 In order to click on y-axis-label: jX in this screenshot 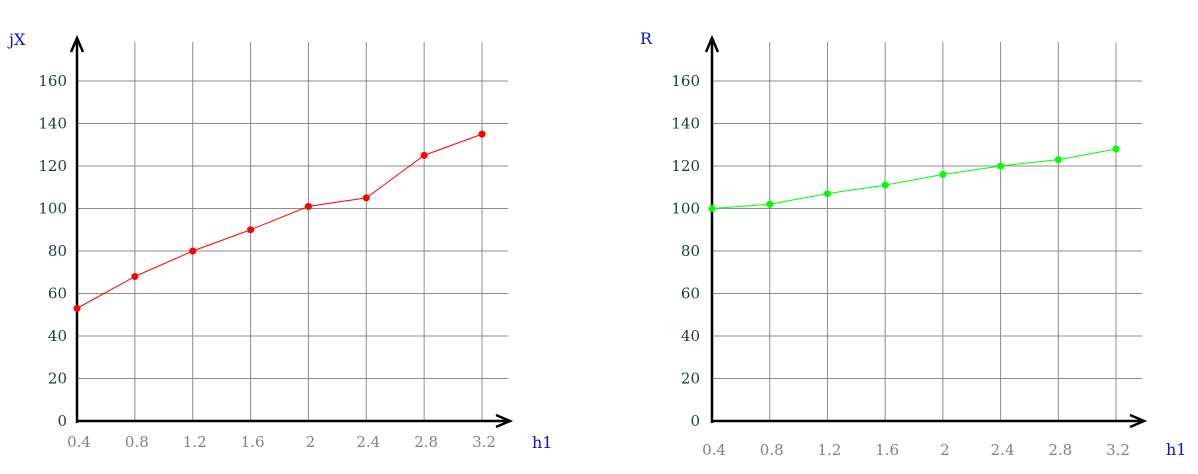, I will do `click(16, 39)`.